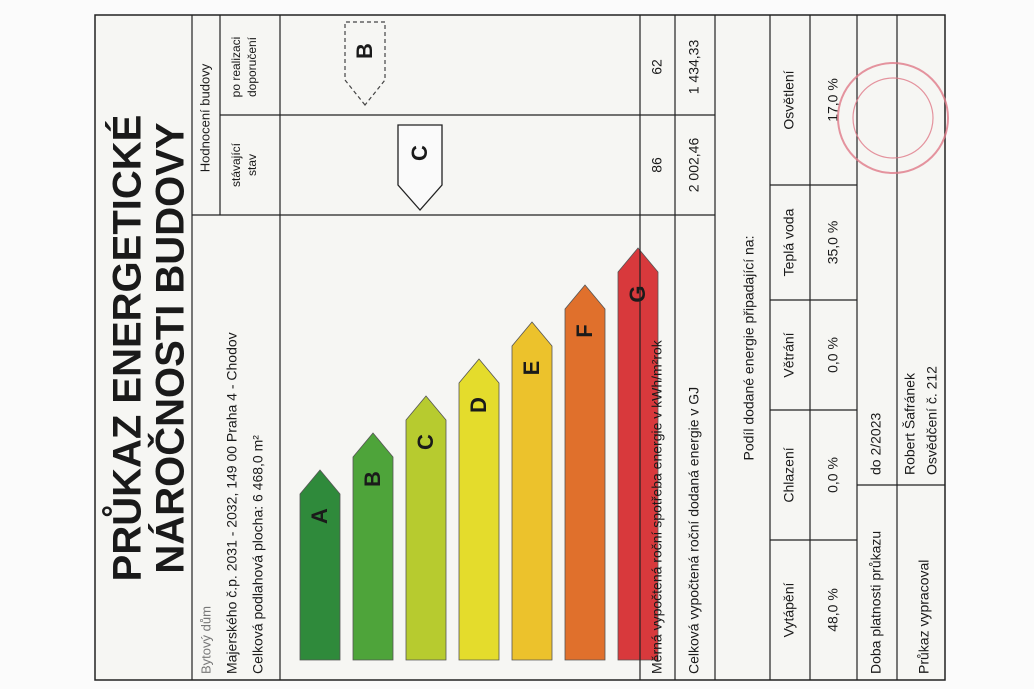 The image size is (1034, 689). I want to click on class-letter: E, so click(531, 368).